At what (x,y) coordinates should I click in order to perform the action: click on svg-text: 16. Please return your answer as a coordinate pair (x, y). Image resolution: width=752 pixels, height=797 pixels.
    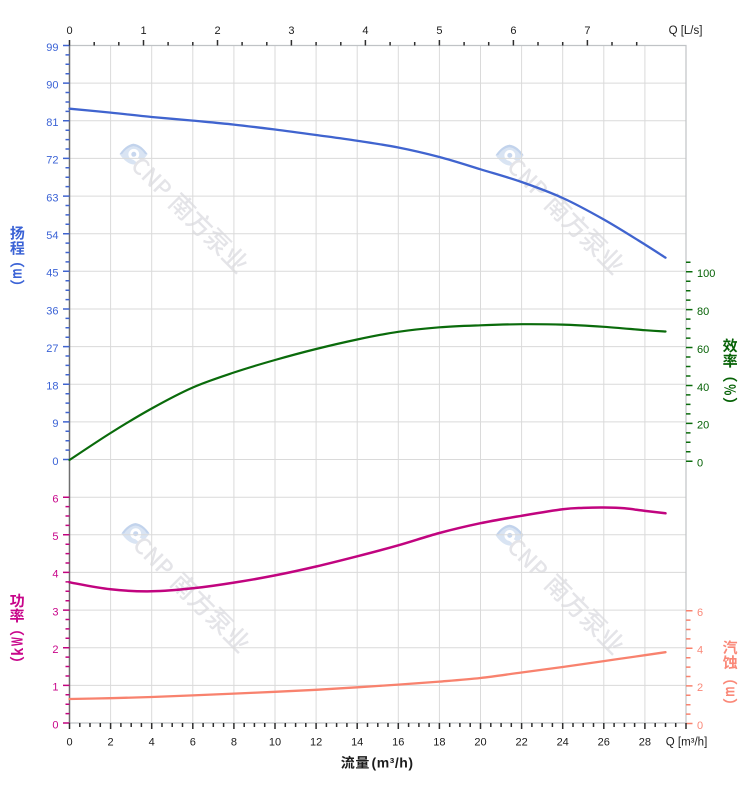
    Looking at the image, I should click on (398, 743).